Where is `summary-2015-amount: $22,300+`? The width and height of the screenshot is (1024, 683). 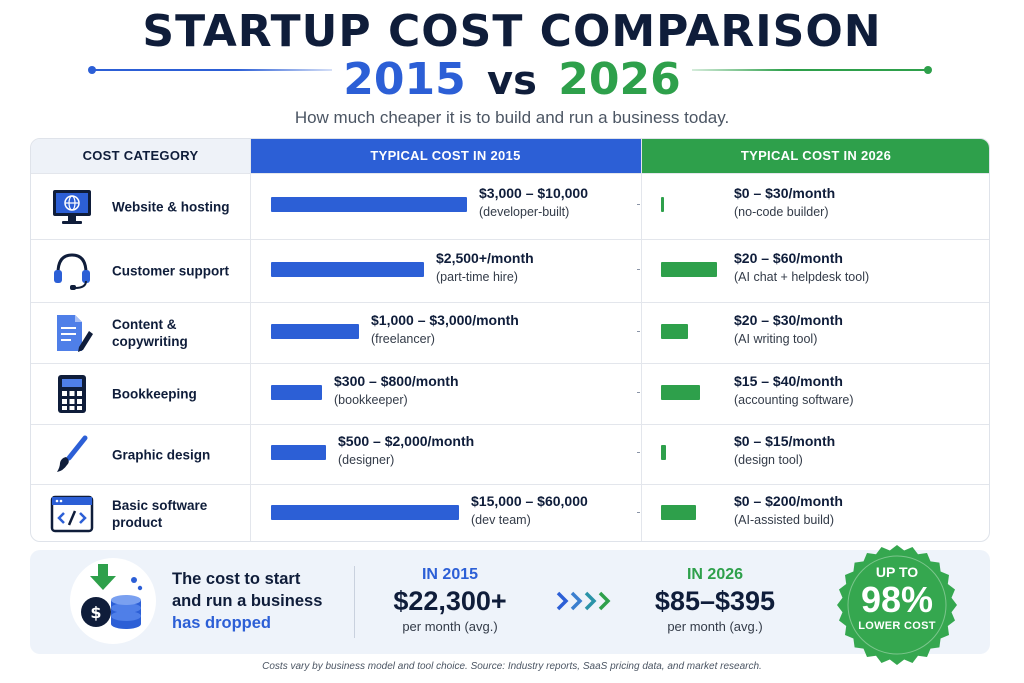
summary-2015-amount: $22,300+ is located at coordinates (450, 601).